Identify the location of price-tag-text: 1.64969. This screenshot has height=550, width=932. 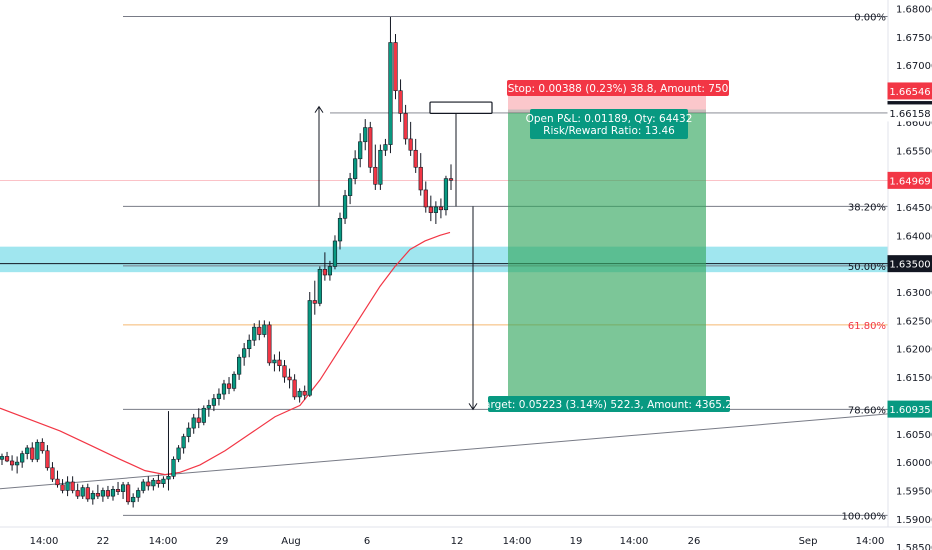
(909, 181).